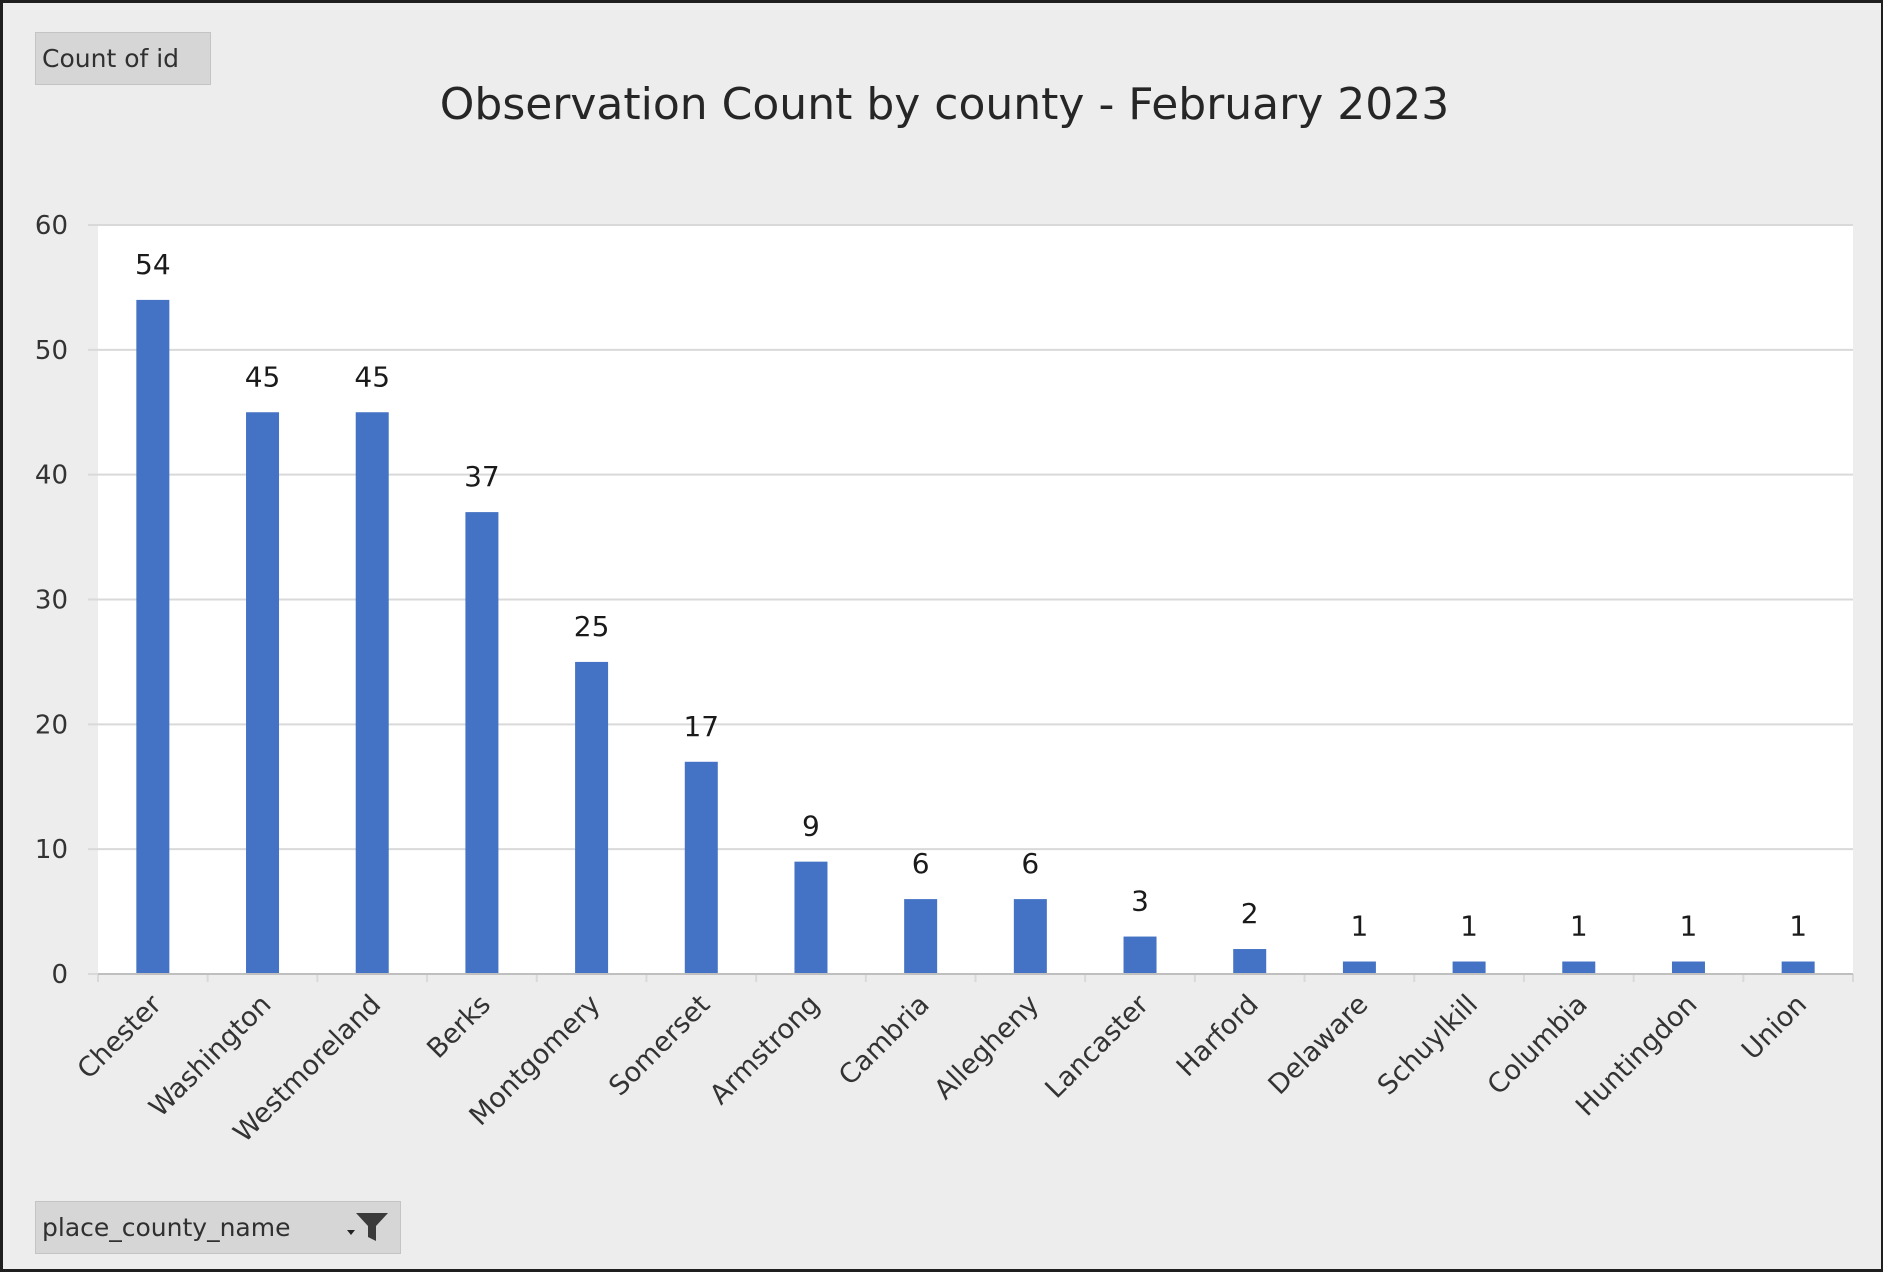 This screenshot has width=1883, height=1272. Describe the element at coordinates (51, 601) in the screenshot. I see `y-tick-label: 30` at that location.